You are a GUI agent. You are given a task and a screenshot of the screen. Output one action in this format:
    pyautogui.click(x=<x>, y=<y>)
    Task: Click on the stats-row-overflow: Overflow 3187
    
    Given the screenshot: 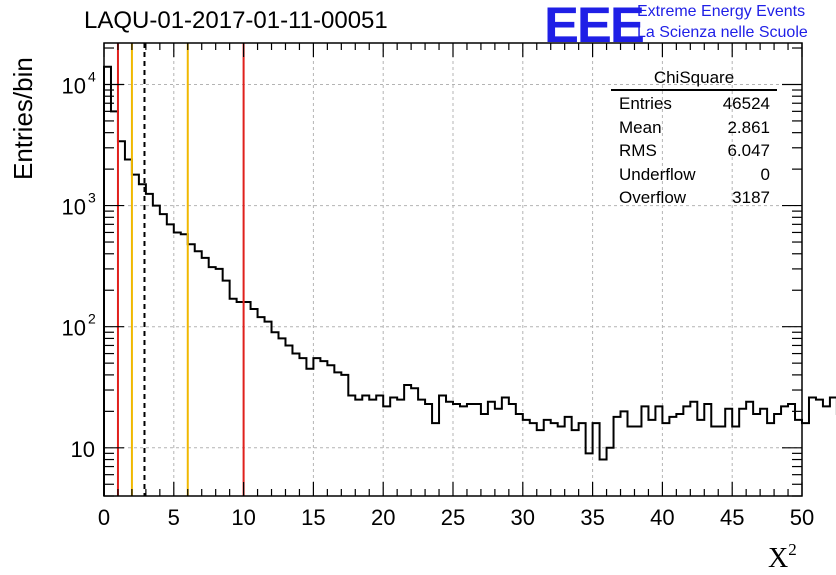 What is the action you would take?
    pyautogui.click(x=694, y=198)
    